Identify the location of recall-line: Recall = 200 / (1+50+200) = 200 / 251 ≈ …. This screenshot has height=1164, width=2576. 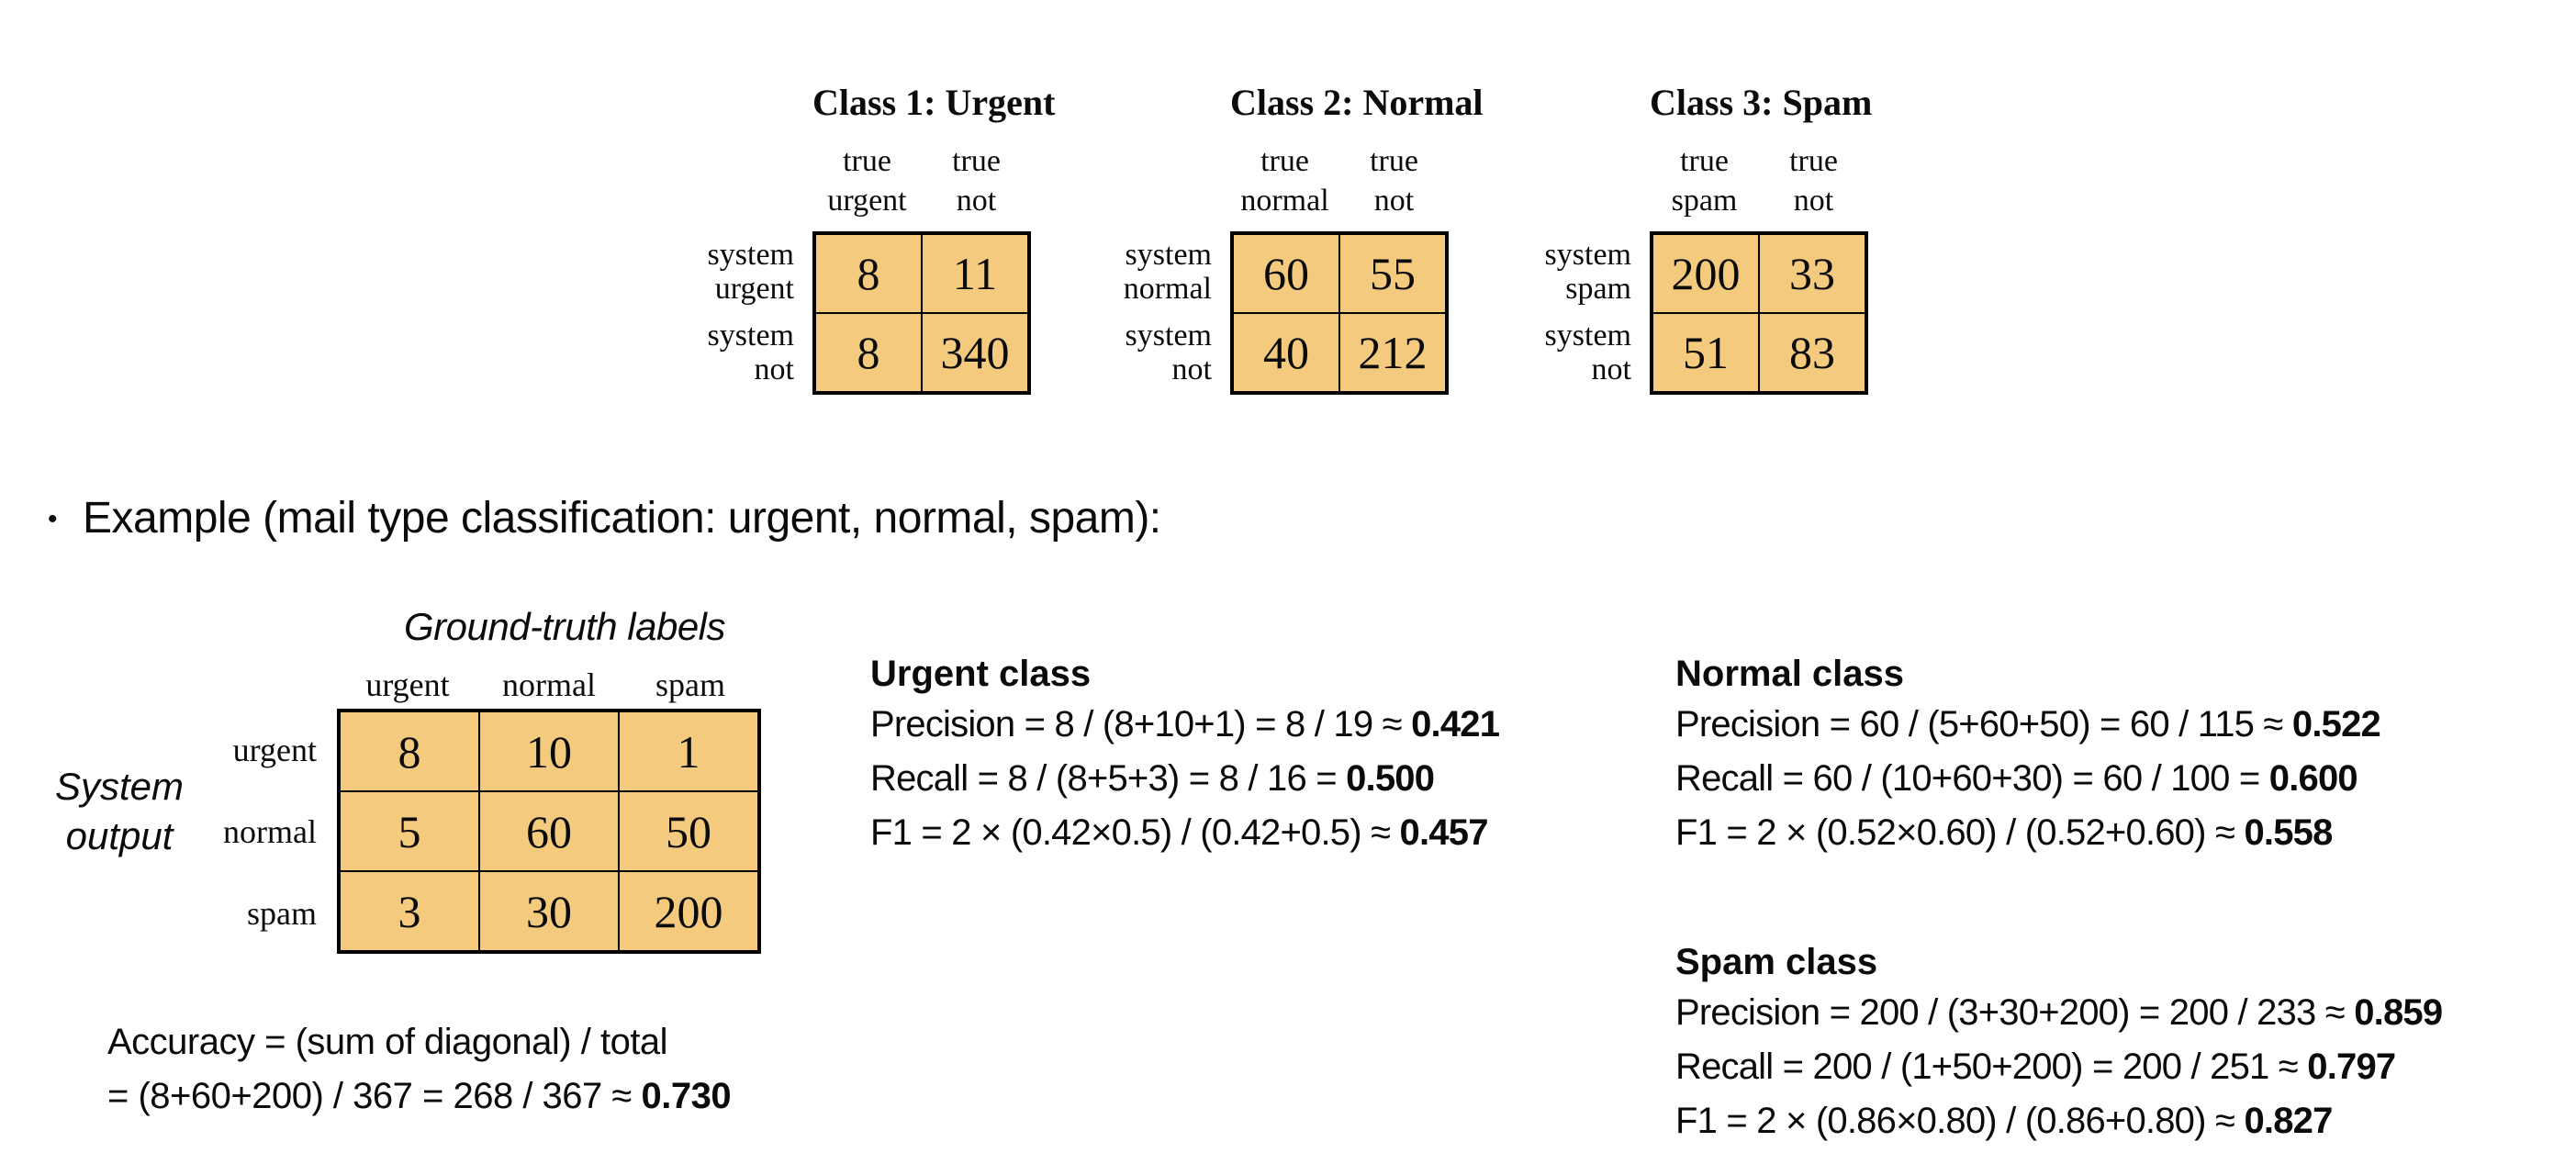
(2125, 1067).